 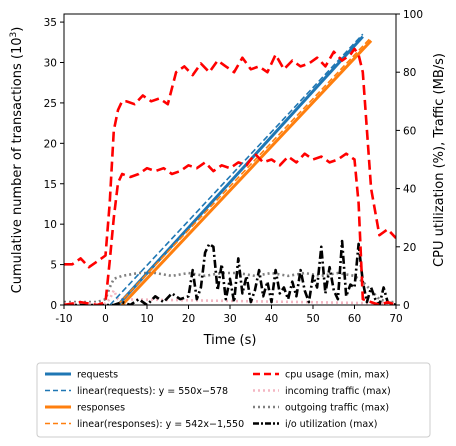 What do you see at coordinates (409, 160) in the screenshot?
I see `y2-ticks: 0 20 40 60 80 100` at bounding box center [409, 160].